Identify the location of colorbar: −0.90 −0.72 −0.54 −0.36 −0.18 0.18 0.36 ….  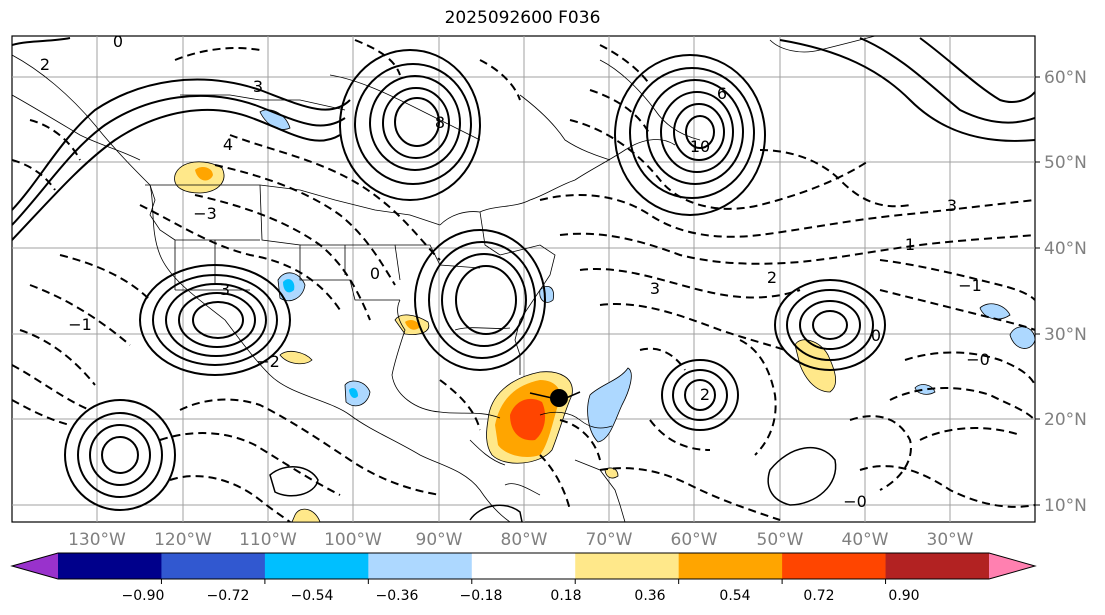
(523, 578).